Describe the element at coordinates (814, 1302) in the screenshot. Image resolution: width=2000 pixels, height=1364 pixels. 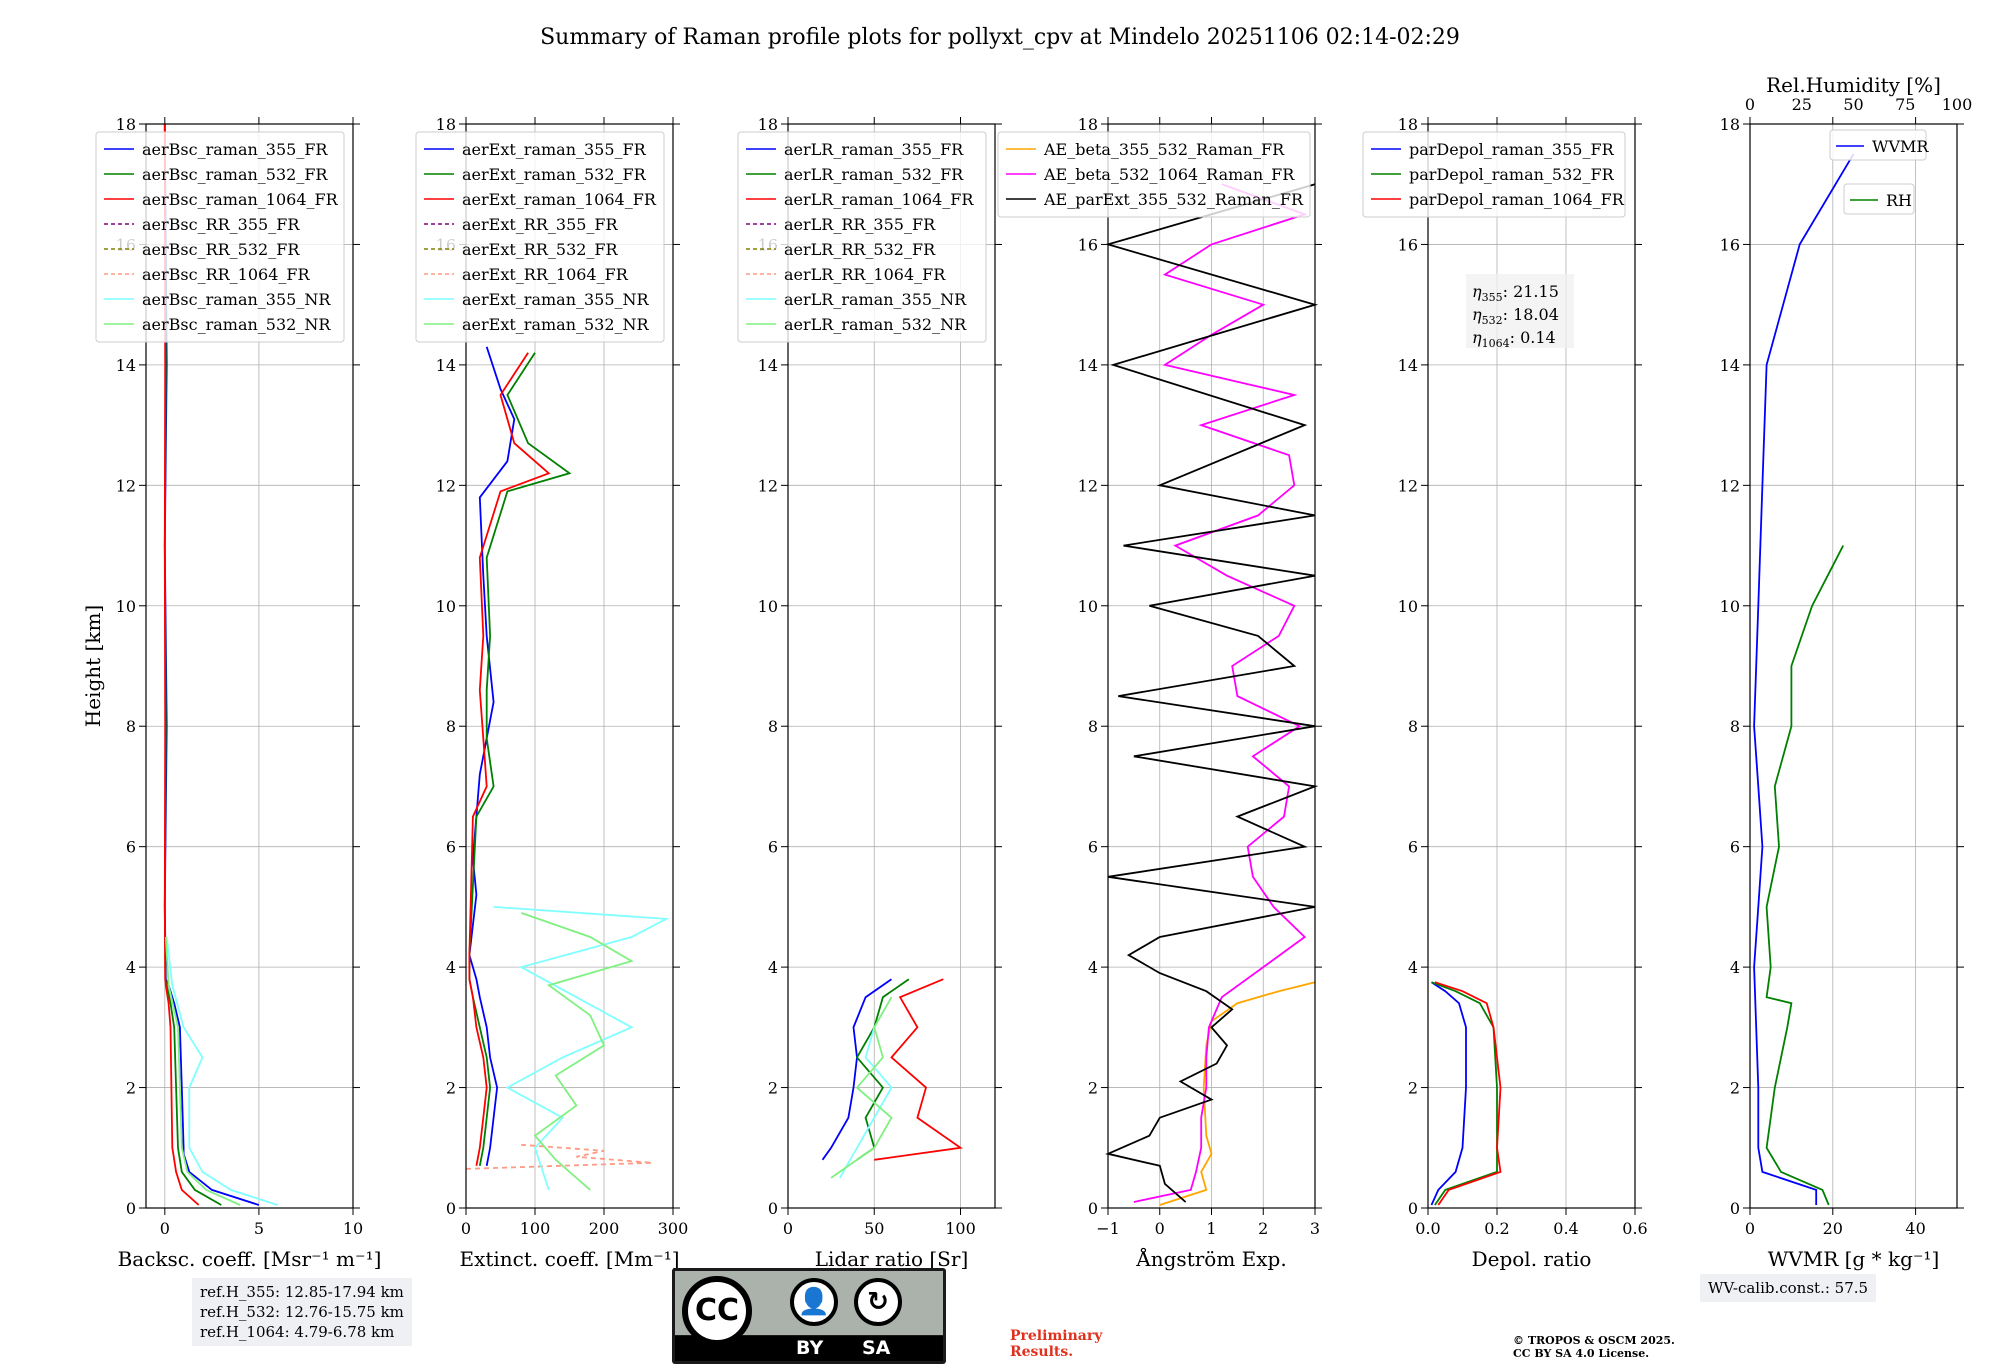
I see `person-icon: 👤` at that location.